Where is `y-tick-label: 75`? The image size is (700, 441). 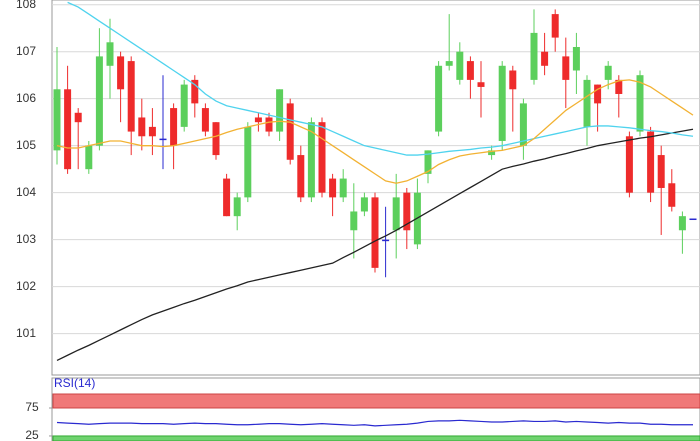
y-tick-label: 75 is located at coordinates (32, 407).